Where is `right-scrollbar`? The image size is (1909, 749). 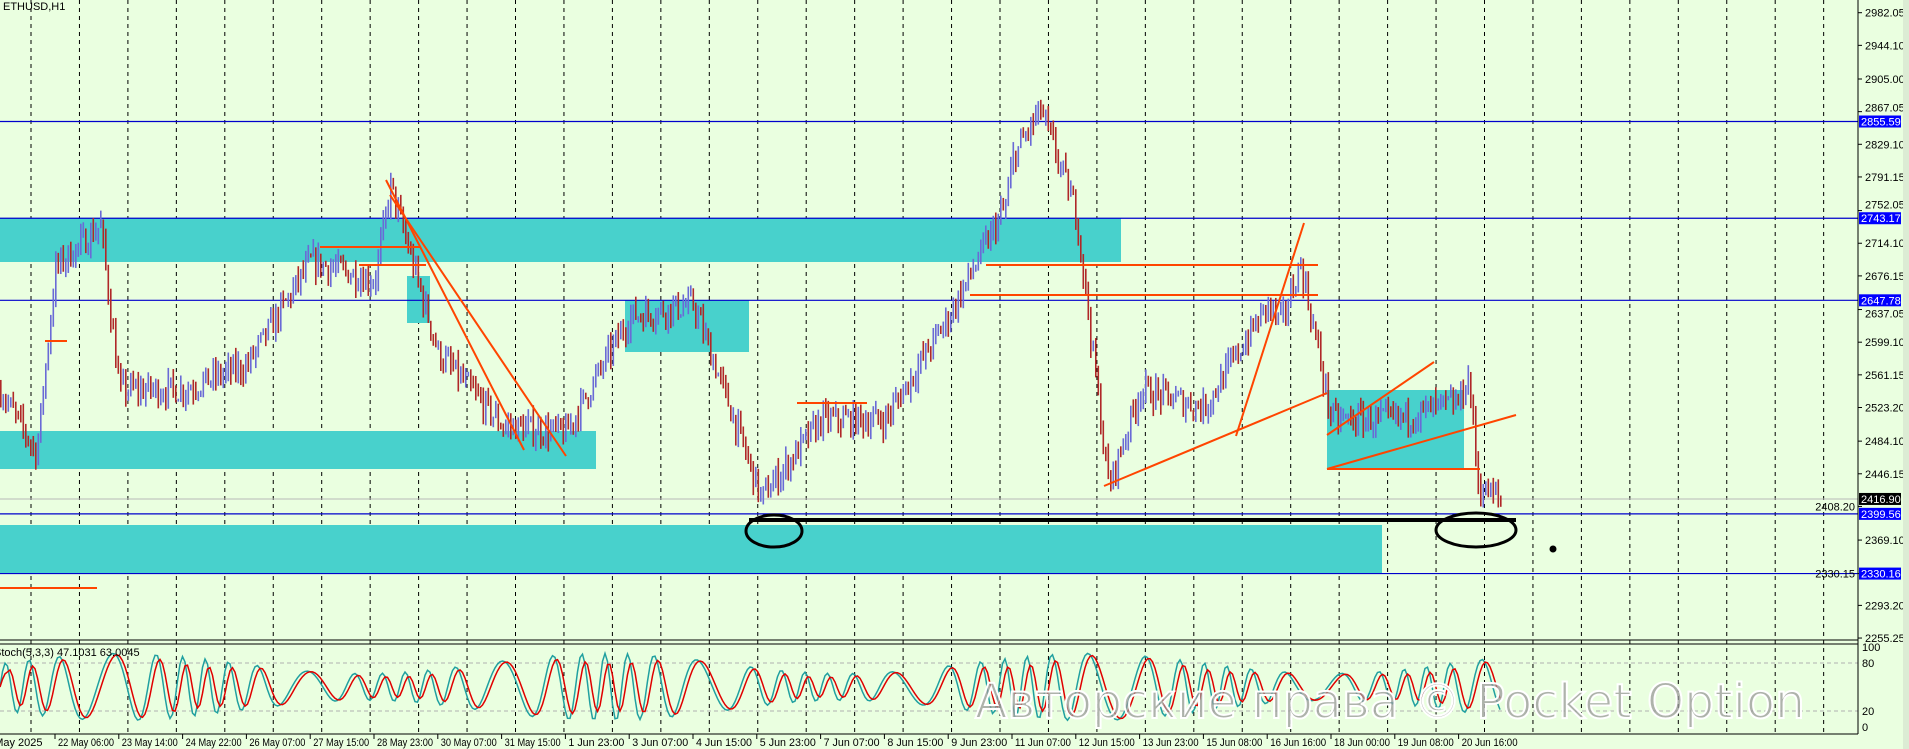 right-scrollbar is located at coordinates (1906, 374).